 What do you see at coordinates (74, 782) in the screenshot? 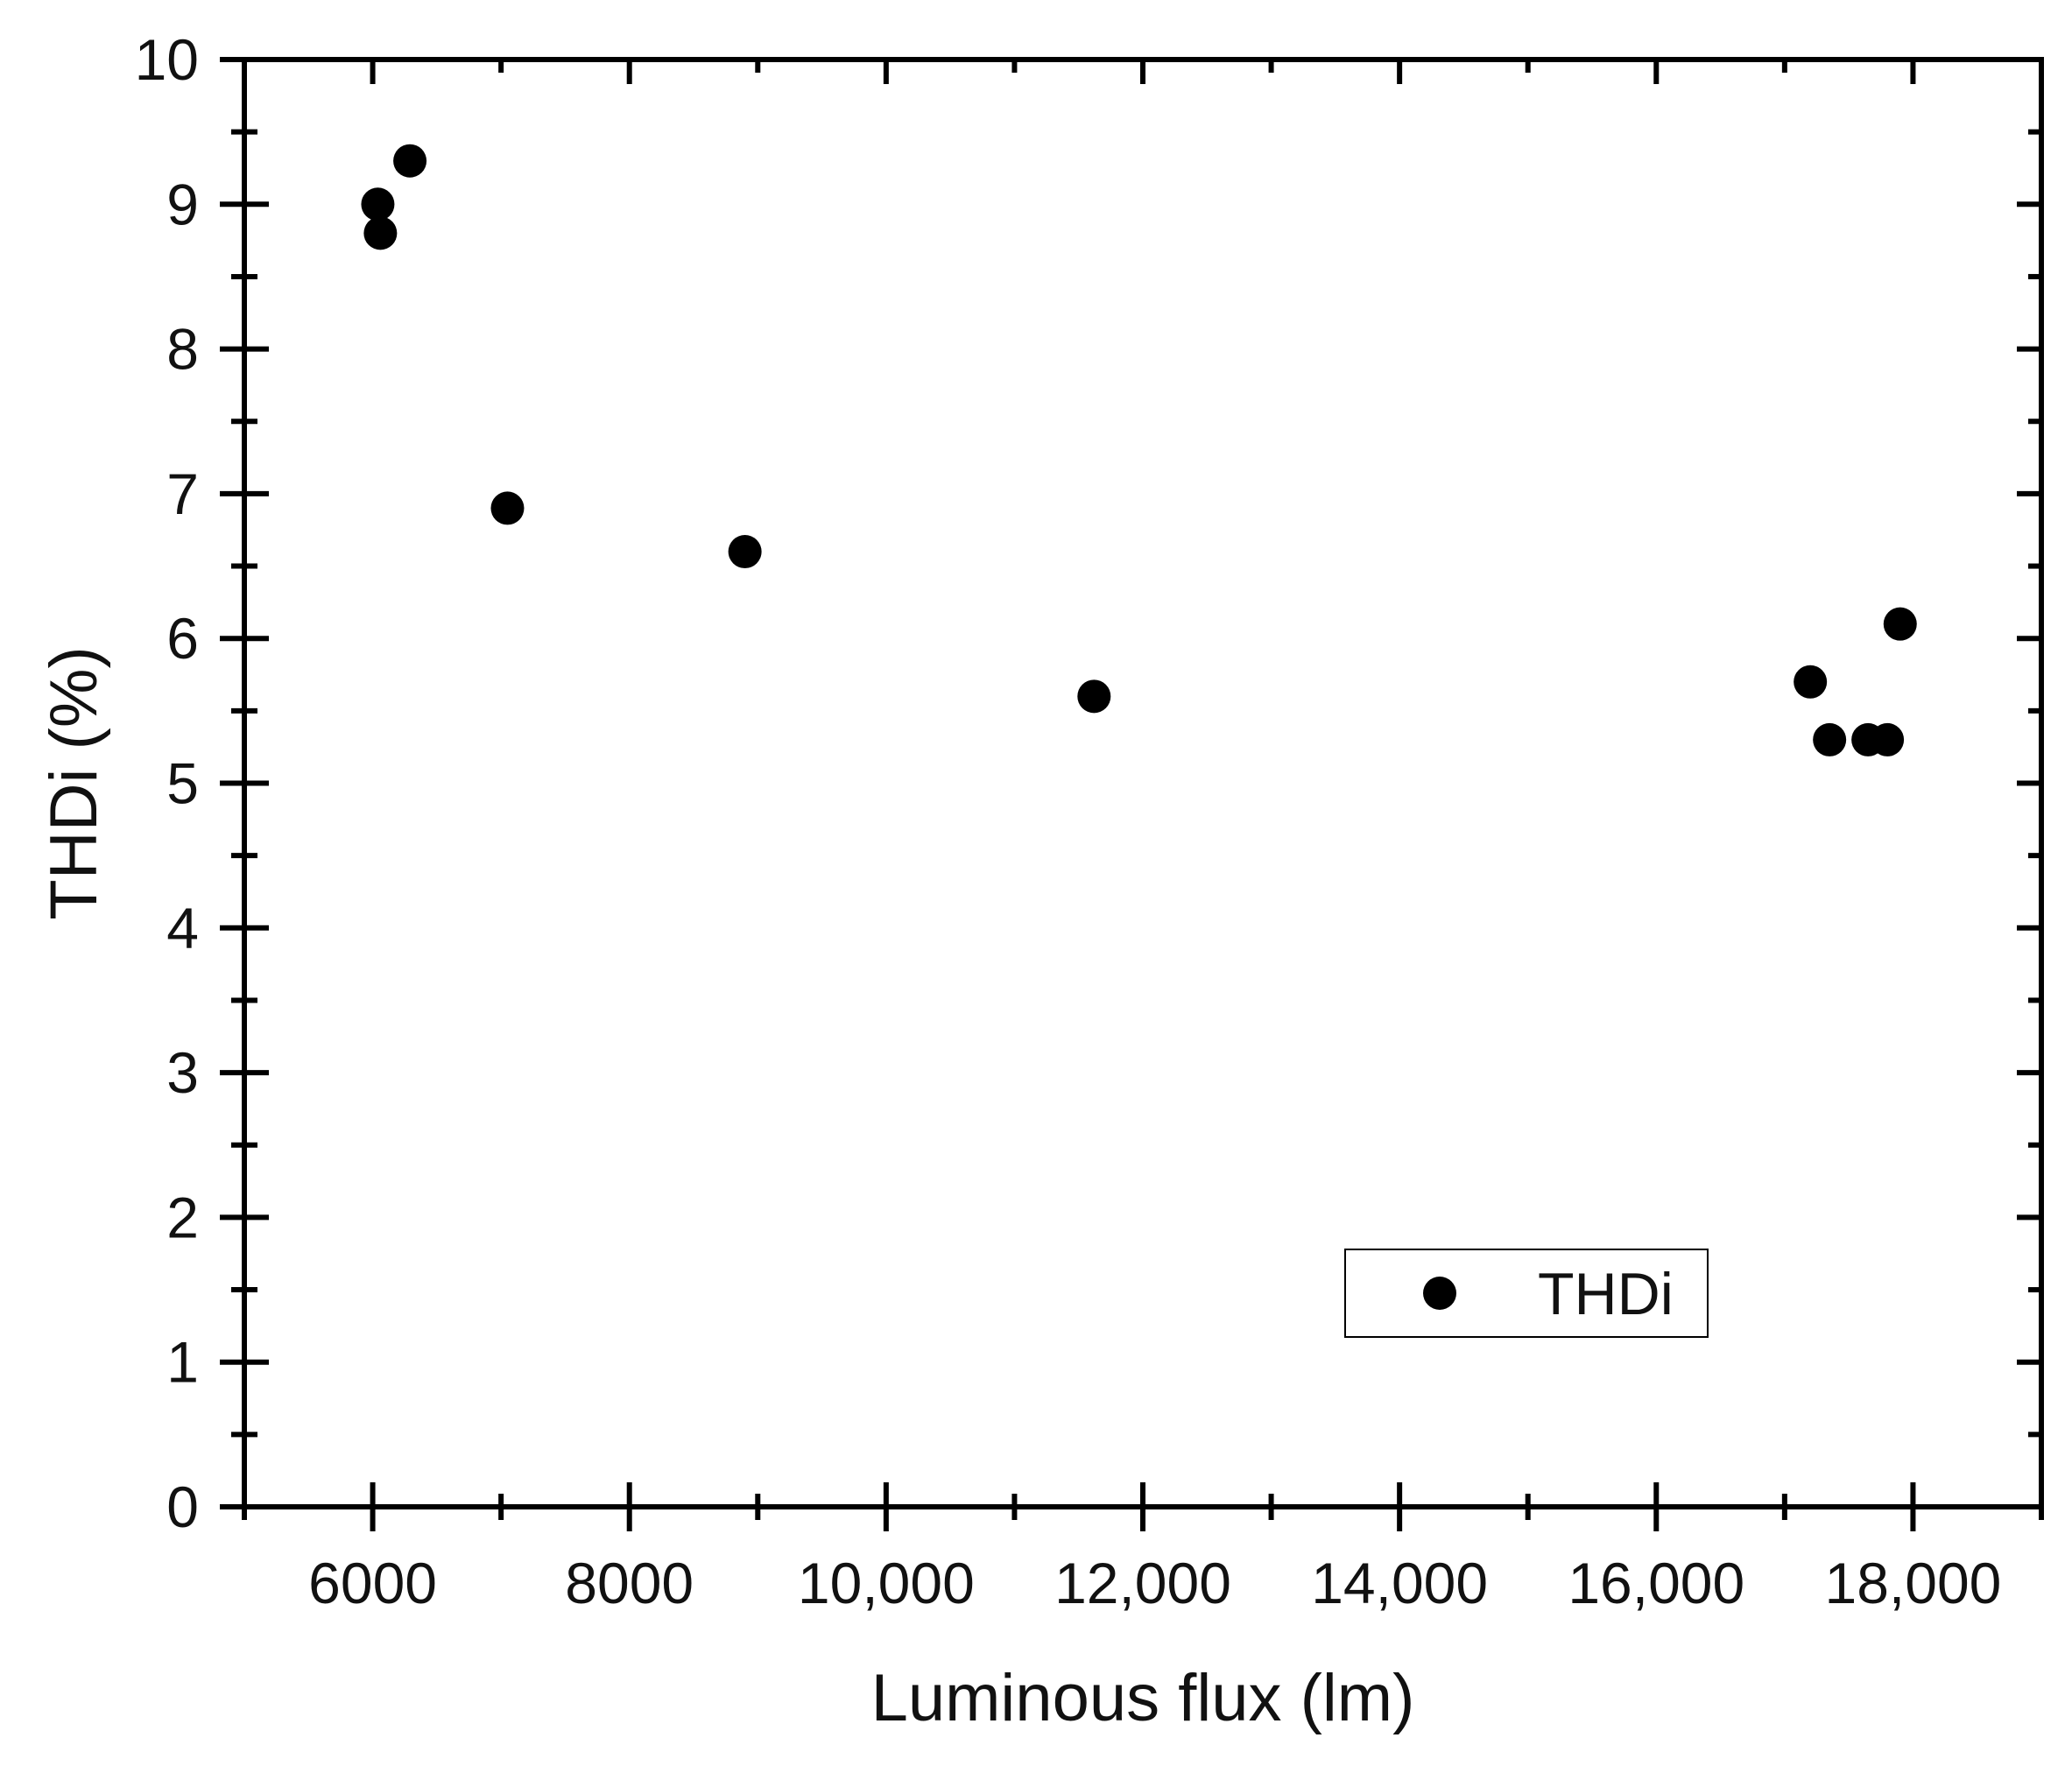
I see `y-axis-title: THDi (%)` at bounding box center [74, 782].